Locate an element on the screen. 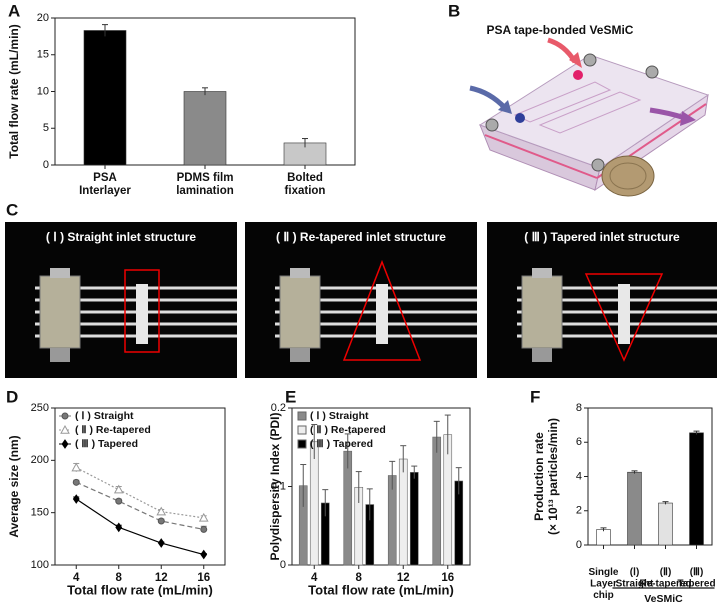 This screenshot has height=607, width=720. x-tick-label: Single Layer chip is located at coordinates (603, 584).